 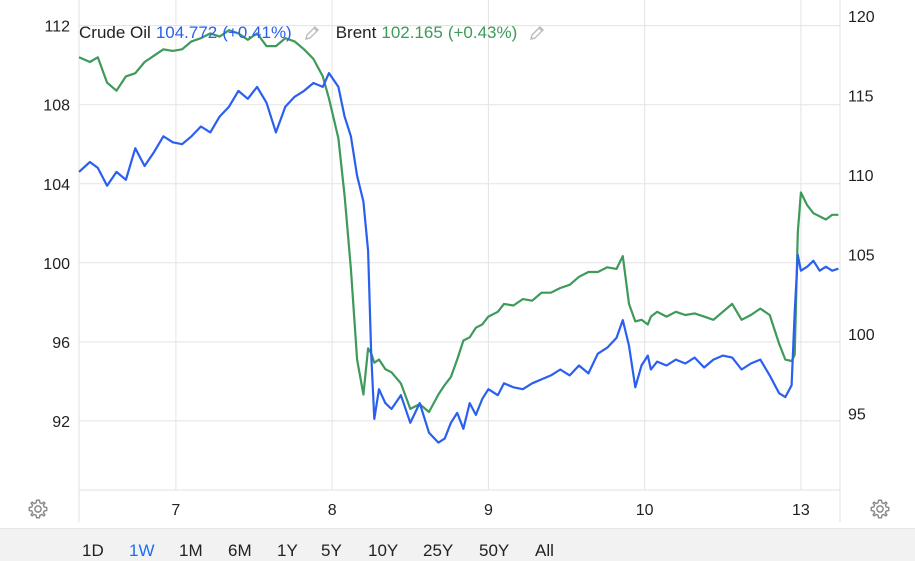 What do you see at coordinates (240, 550) in the screenshot?
I see `range-6m-button: 6M` at bounding box center [240, 550].